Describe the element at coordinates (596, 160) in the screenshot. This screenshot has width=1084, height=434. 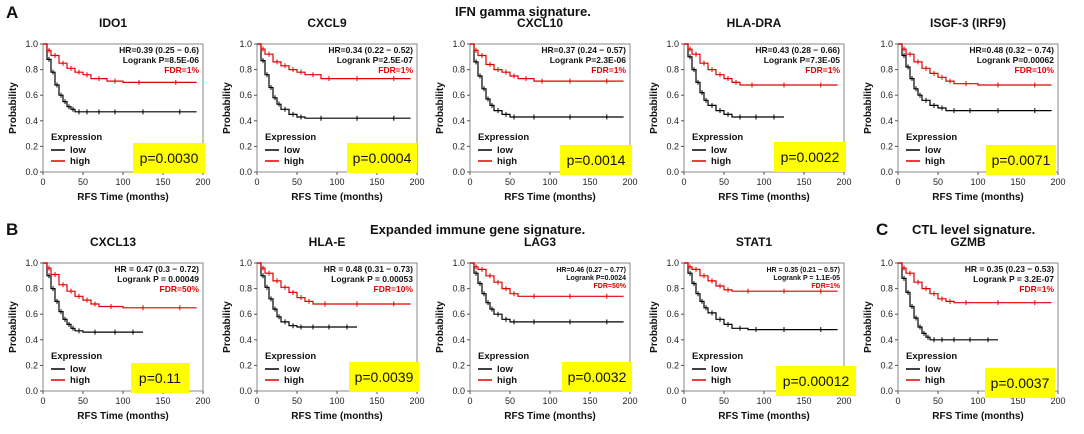
I see `pvalue-label: p=0.0014` at that location.